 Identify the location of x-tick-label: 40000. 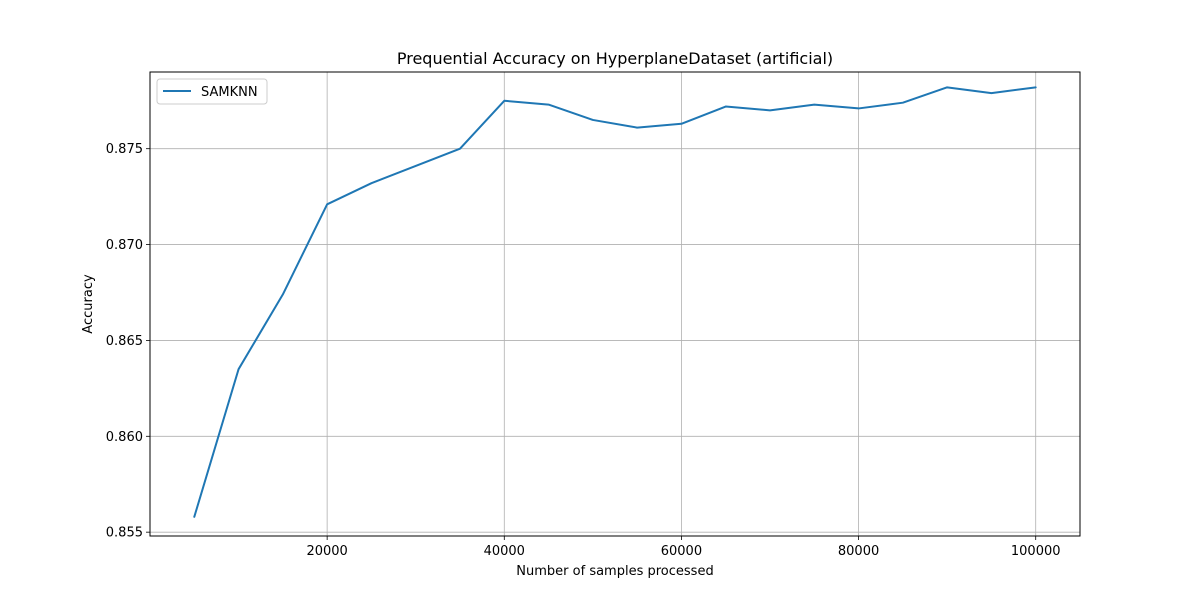
(504, 551).